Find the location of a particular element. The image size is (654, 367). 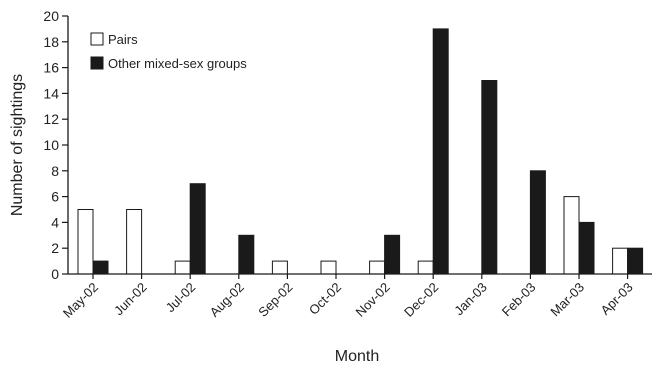

y-tick-label: 4 is located at coordinates (55, 222).